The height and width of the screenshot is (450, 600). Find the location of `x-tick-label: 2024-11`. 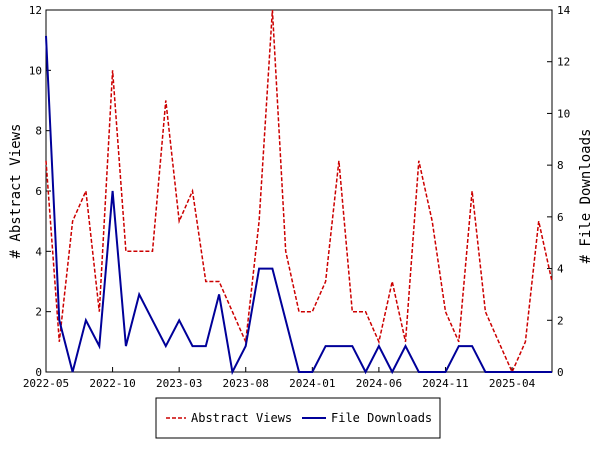

x-tick-label: 2024-11 is located at coordinates (445, 383).